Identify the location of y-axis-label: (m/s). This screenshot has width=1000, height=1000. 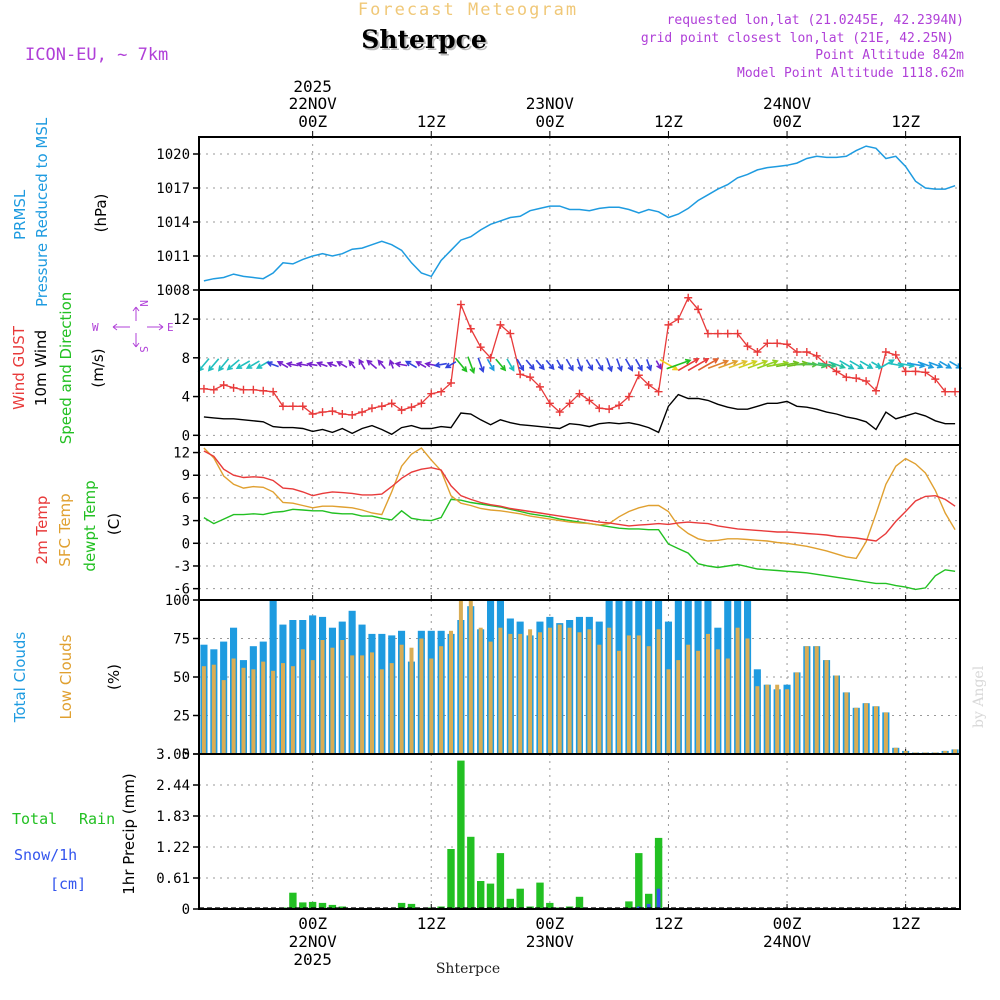
(98, 367).